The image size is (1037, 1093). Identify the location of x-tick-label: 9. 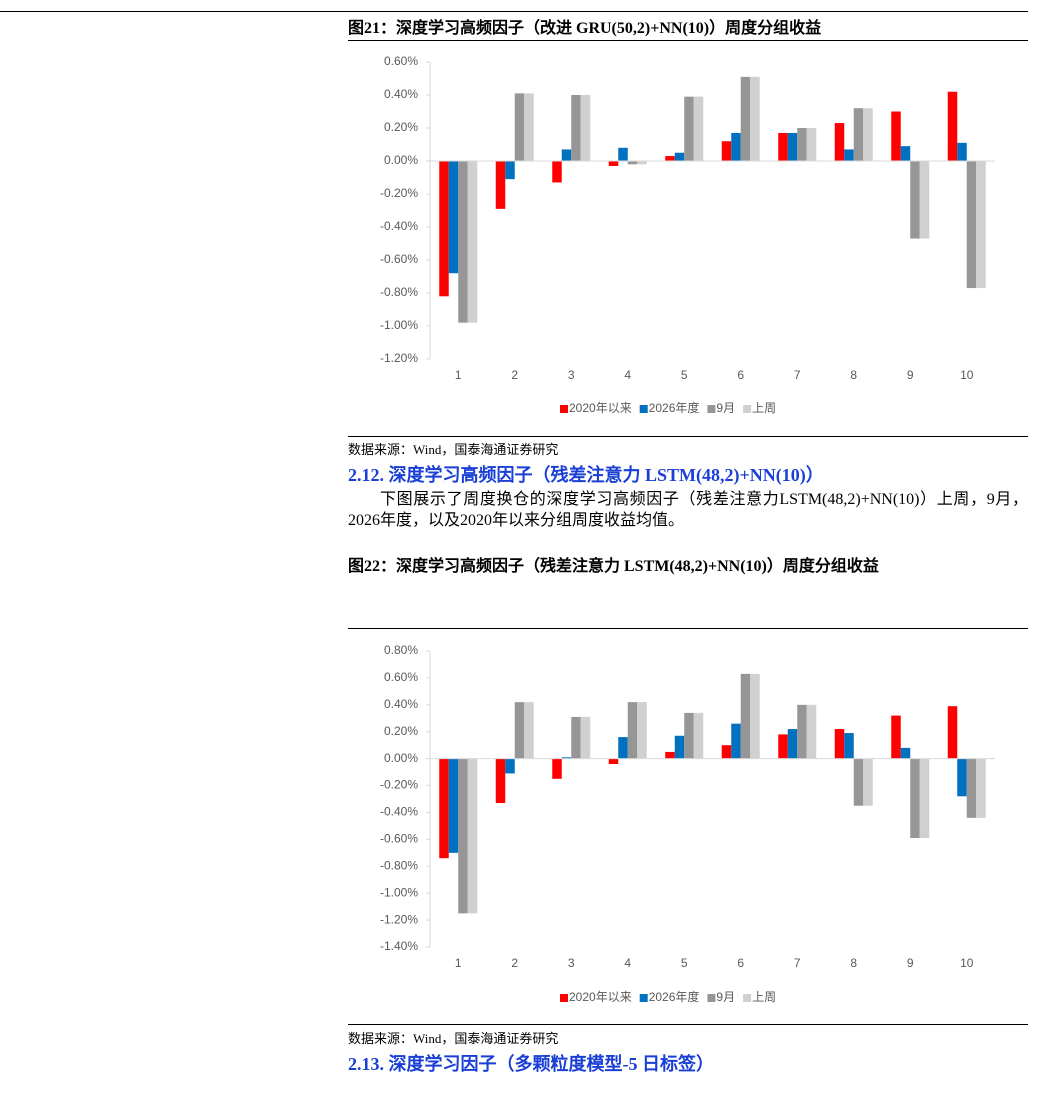
(910, 375).